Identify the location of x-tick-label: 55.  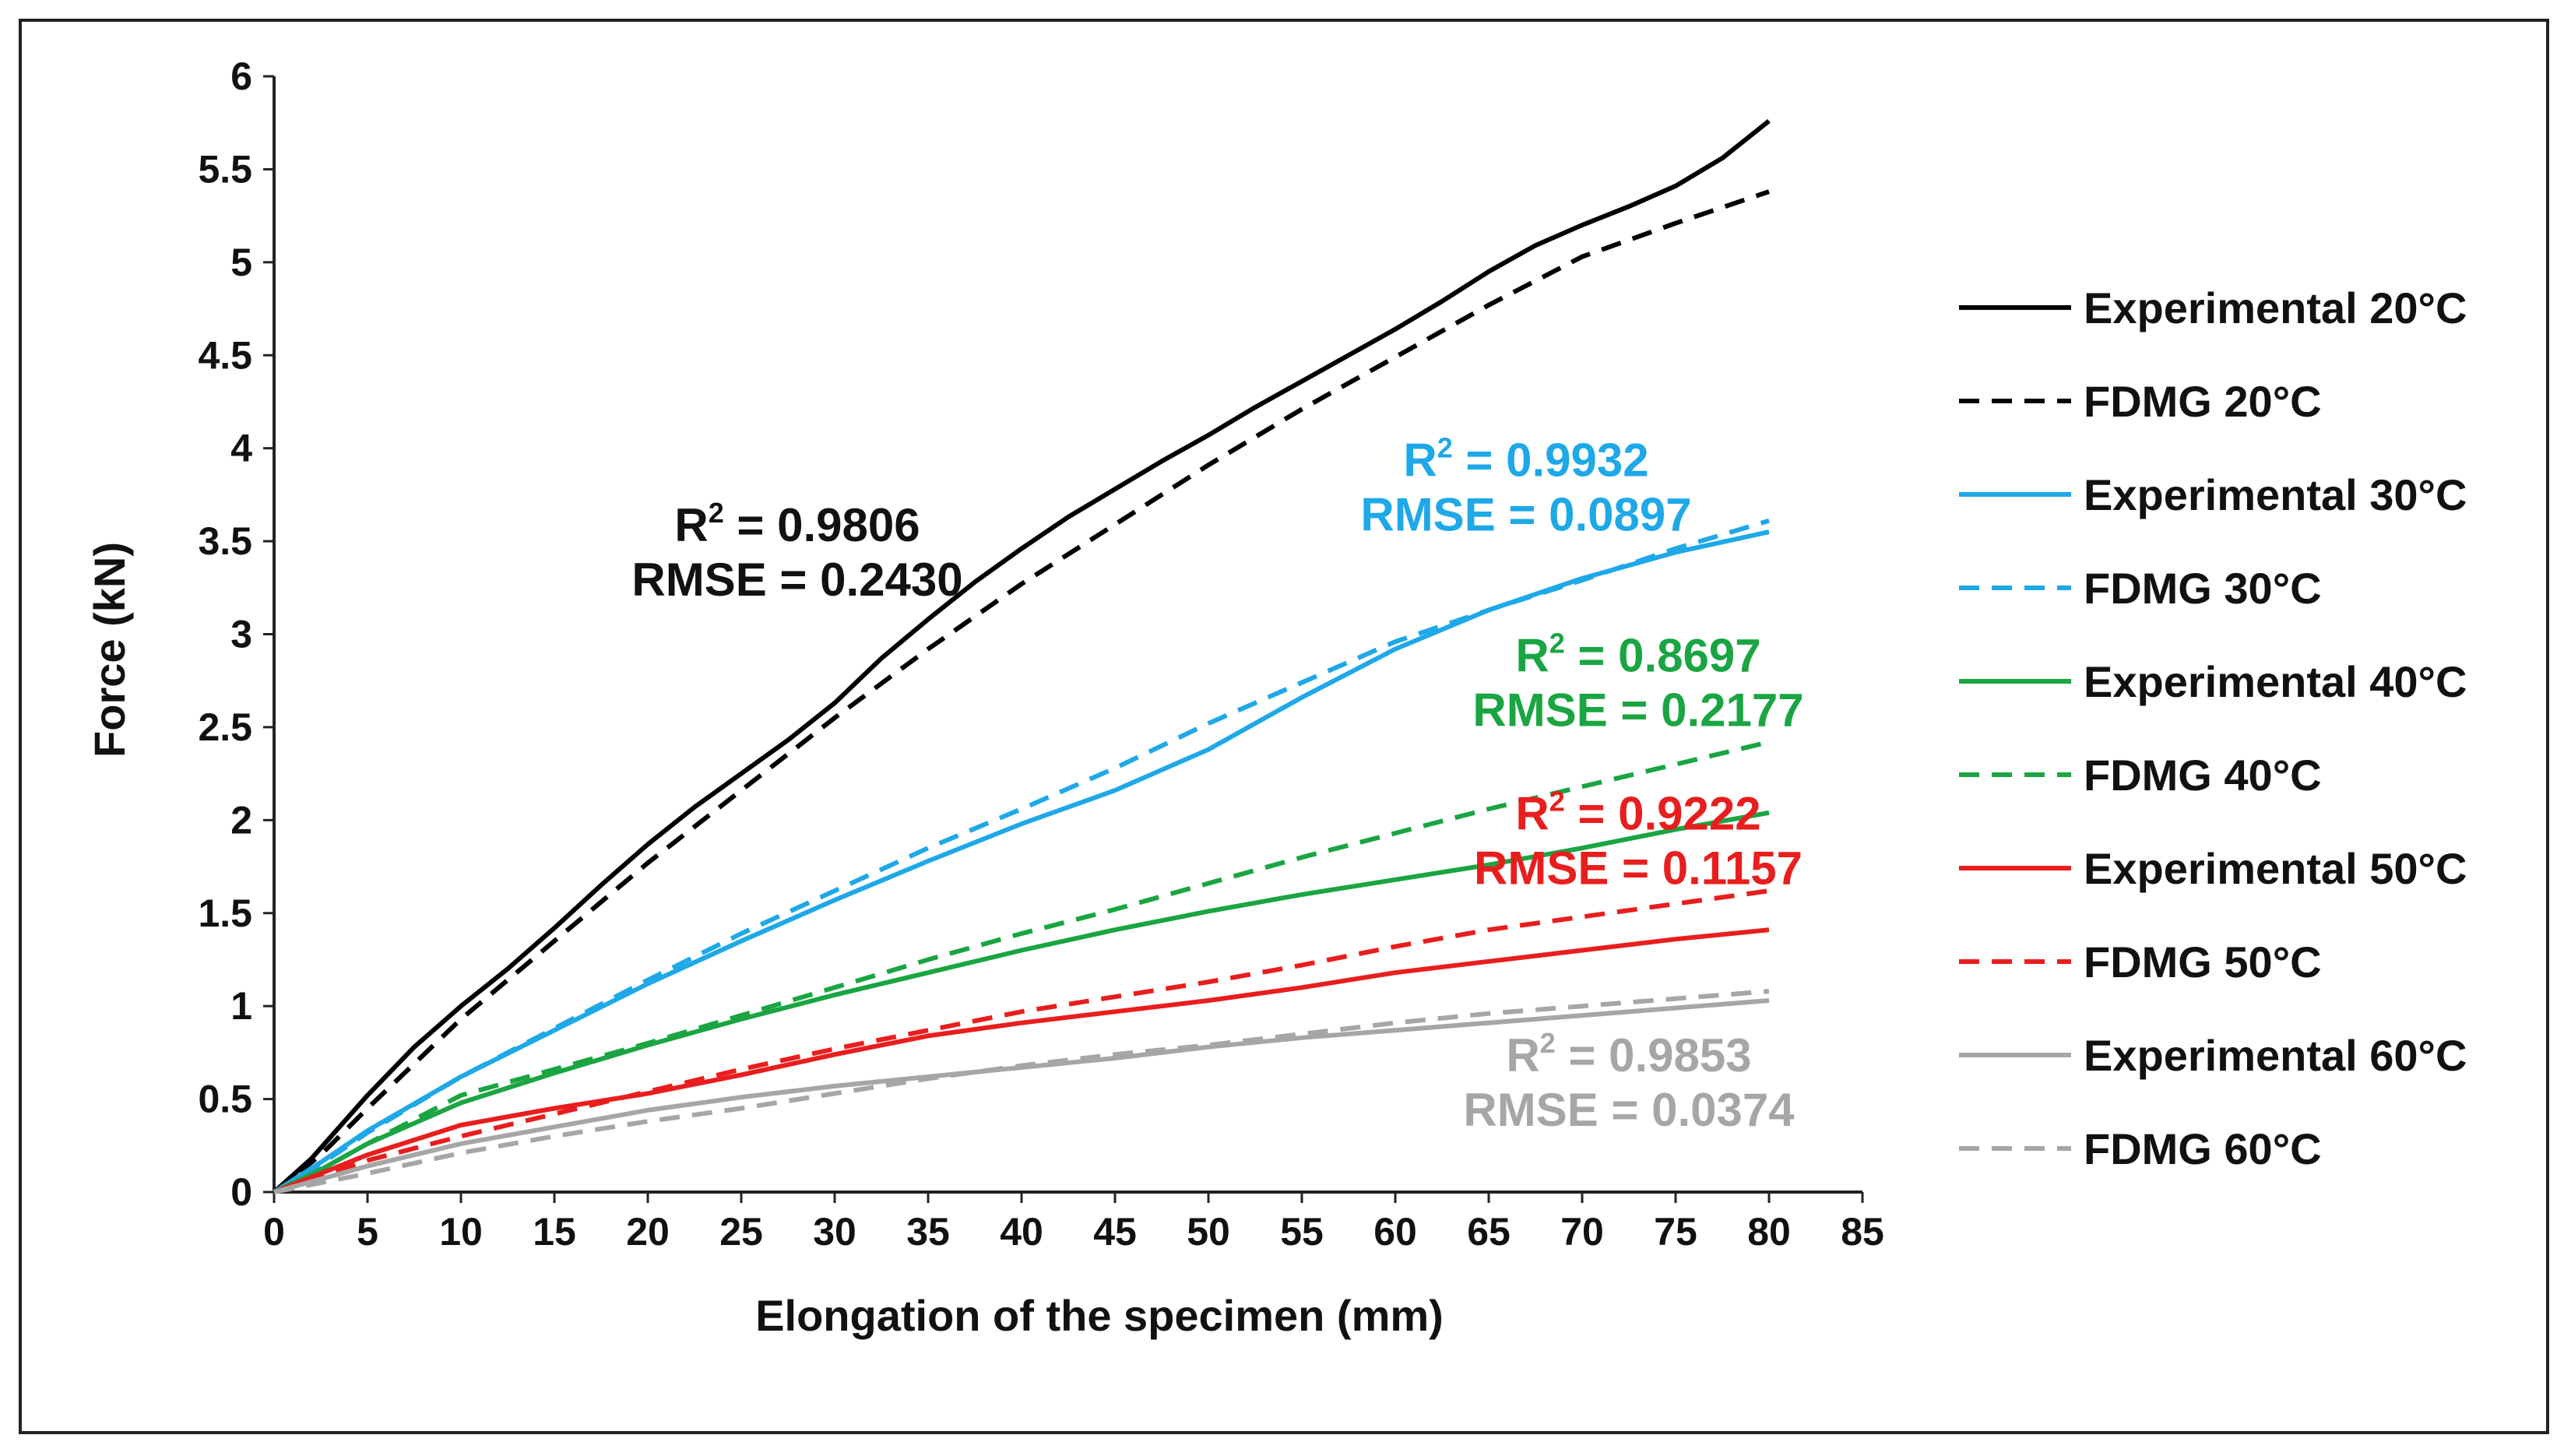
(1302, 1232).